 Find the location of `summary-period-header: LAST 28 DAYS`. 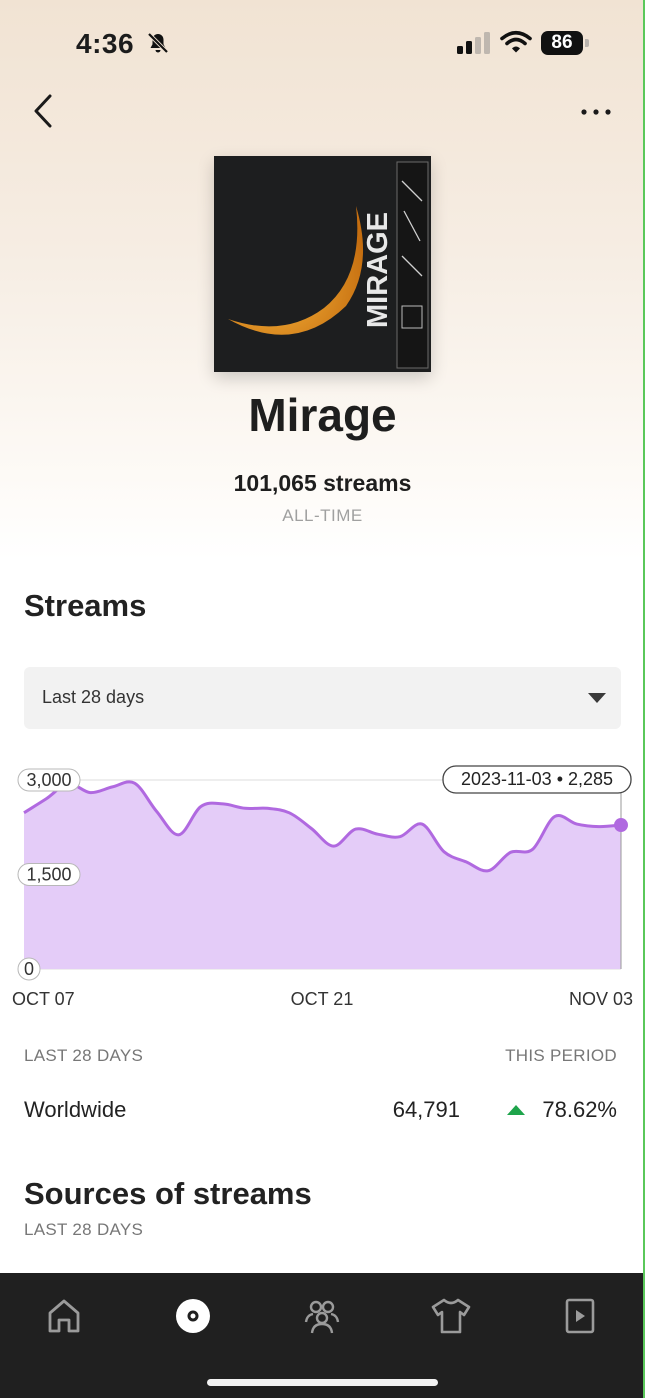

summary-period-header: LAST 28 DAYS is located at coordinates (84, 1055).